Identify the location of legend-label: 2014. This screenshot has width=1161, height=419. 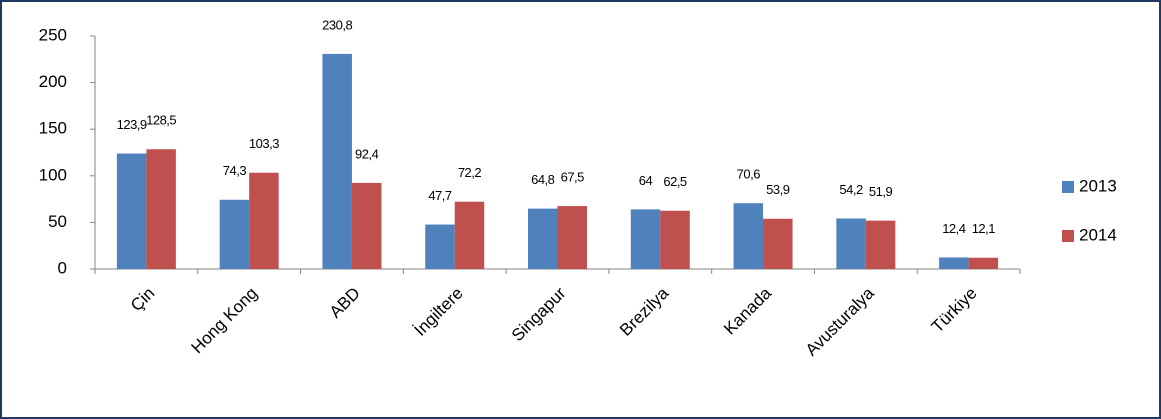
(1098, 234).